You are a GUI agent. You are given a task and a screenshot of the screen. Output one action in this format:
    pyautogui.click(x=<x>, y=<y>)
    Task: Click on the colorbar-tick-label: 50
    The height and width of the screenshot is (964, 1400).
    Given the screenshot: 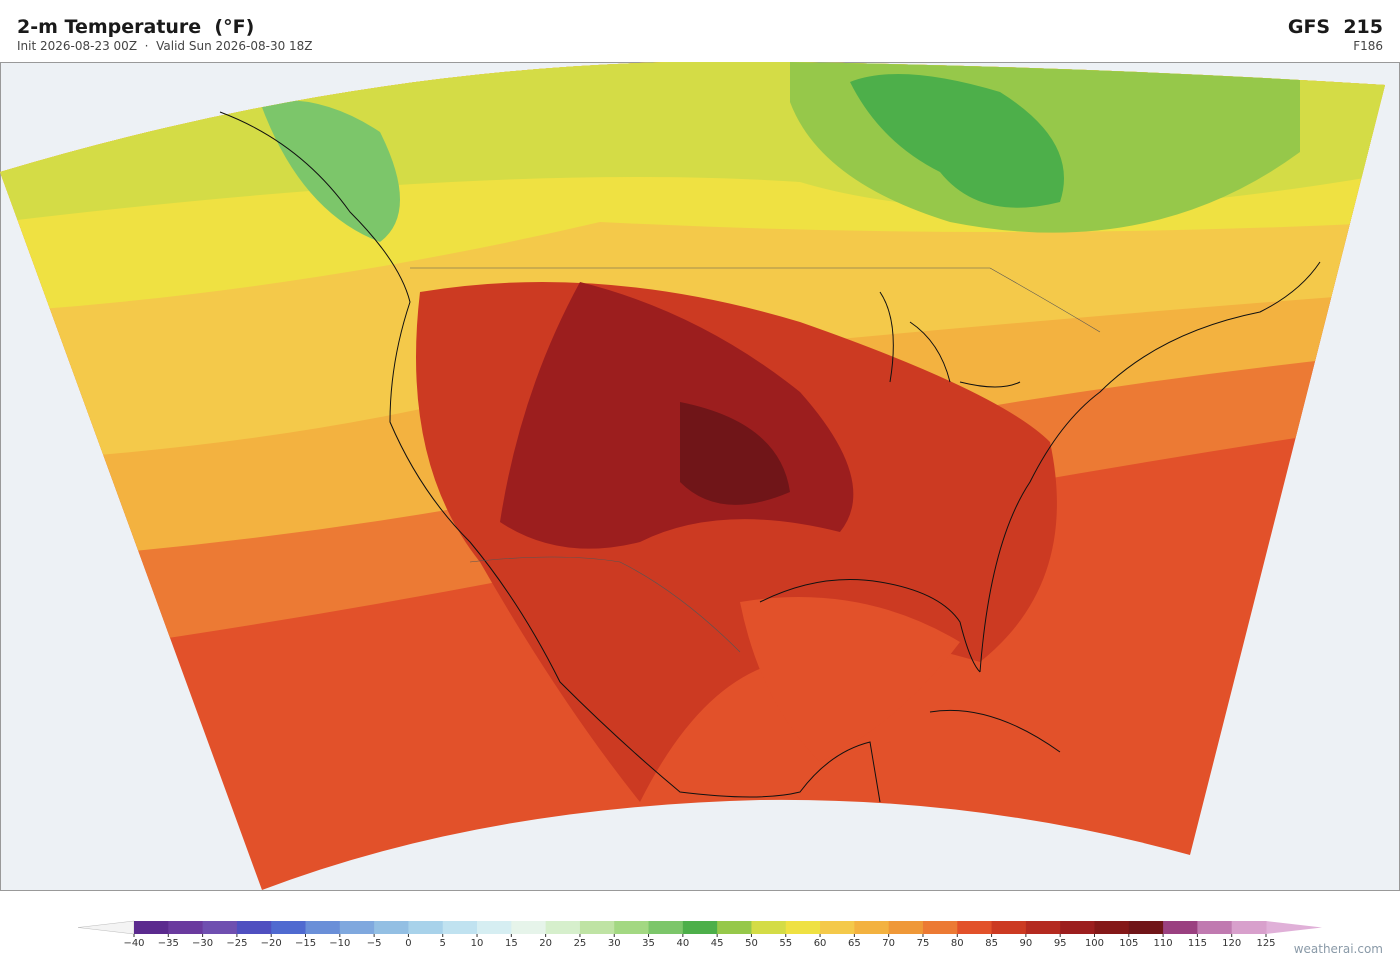 What is the action you would take?
    pyautogui.click(x=751, y=943)
    